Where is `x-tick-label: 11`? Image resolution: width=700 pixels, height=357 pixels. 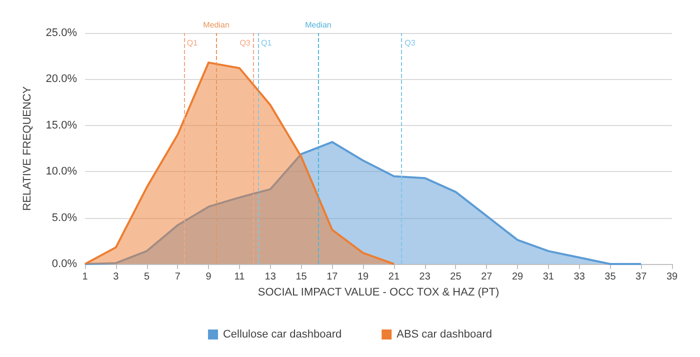
x-tick-label: 11 is located at coordinates (240, 277).